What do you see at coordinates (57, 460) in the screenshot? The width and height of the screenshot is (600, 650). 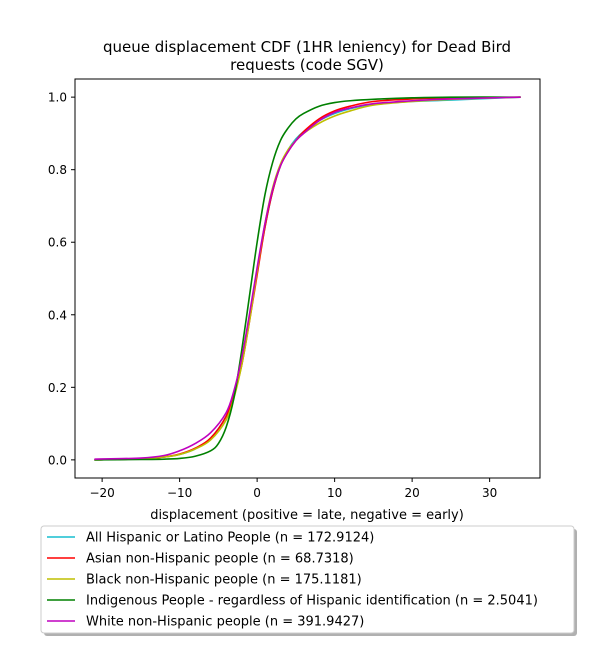 I see `y-tick-label: 0.0` at bounding box center [57, 460].